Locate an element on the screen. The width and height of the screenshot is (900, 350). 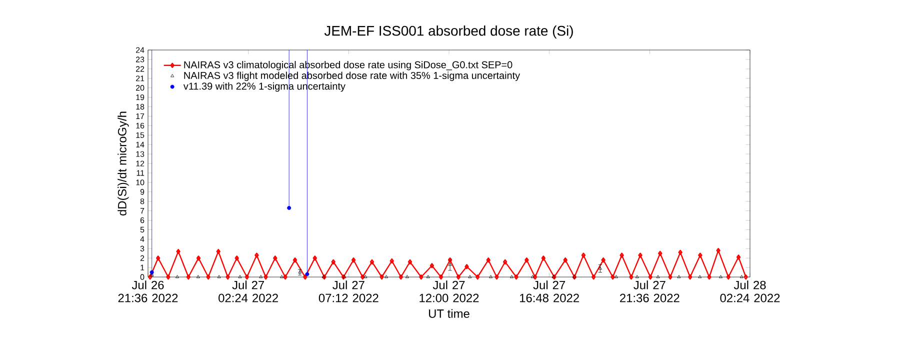
x-tick-label: Jul 26 21:36 2022 is located at coordinates (148, 291).